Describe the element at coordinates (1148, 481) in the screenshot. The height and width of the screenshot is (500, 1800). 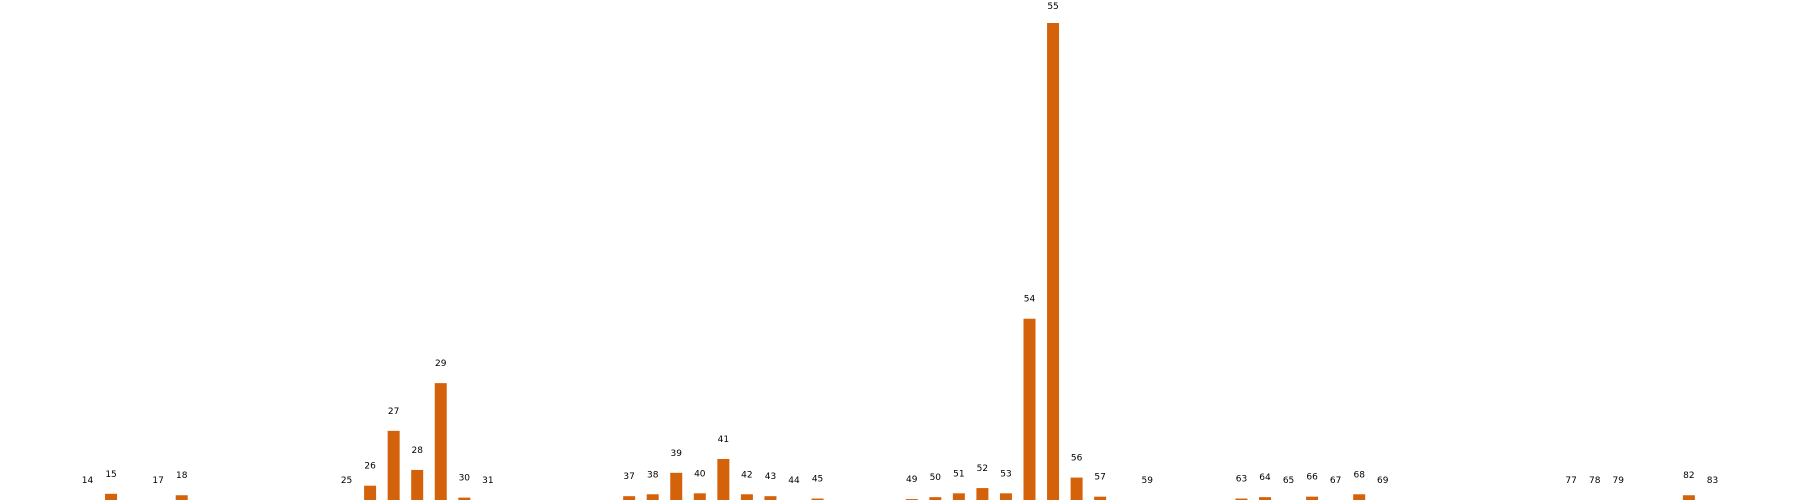
I see `bar-label-59: 59` at that location.